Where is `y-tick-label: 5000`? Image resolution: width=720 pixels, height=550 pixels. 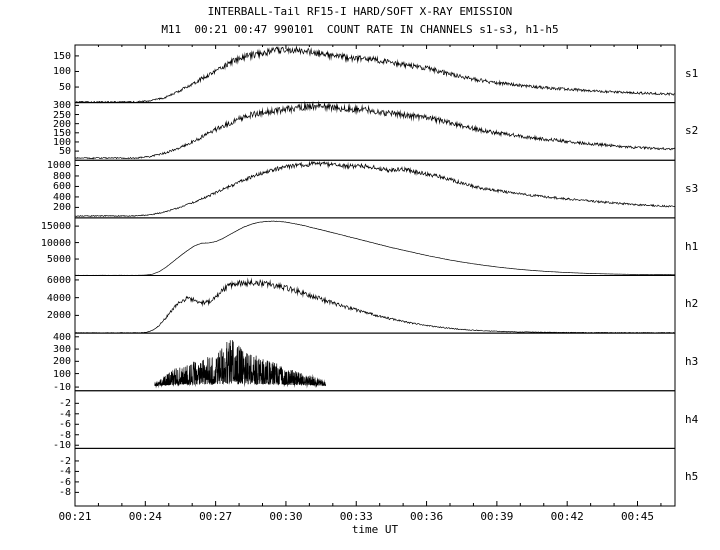 y-tick-label: 5000 is located at coordinates (58, 260).